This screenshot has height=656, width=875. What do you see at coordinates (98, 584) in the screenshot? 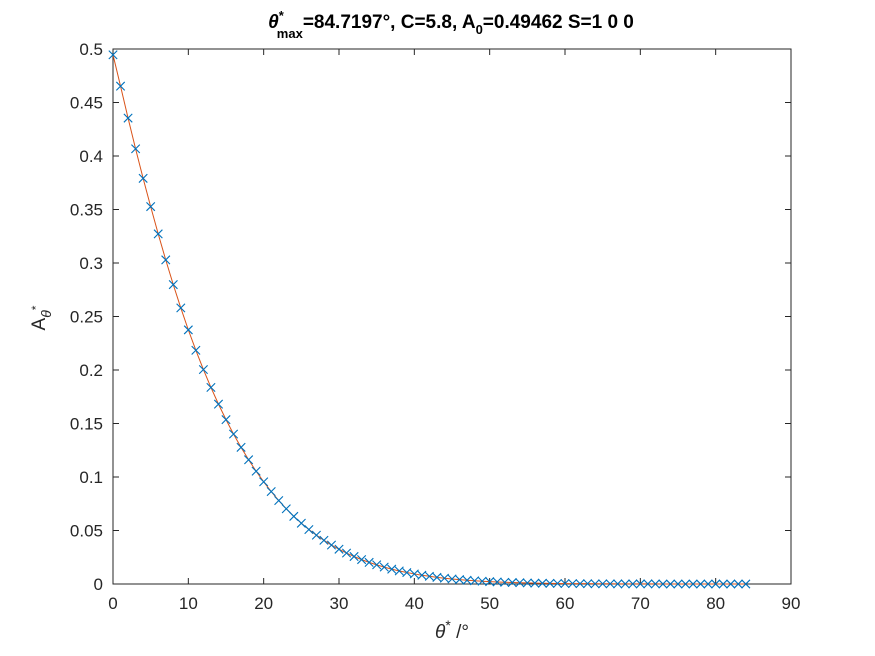
I see `y-tick-label: 0` at bounding box center [98, 584].